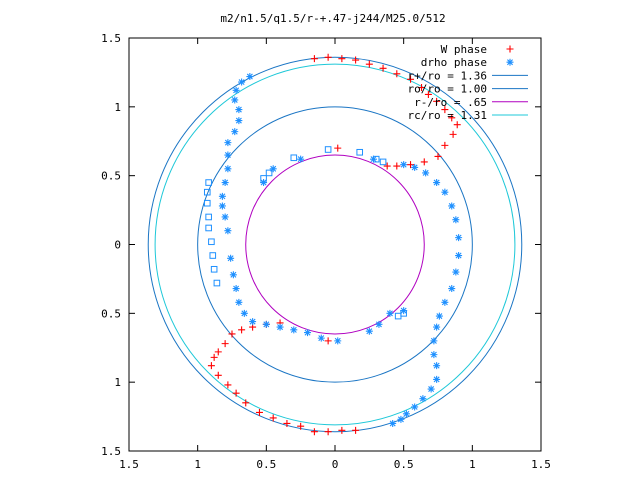 Image resolution: width=640 pixels, height=480 pixels. I want to click on legend-label: r+/ro = 1.36, so click(447, 75).